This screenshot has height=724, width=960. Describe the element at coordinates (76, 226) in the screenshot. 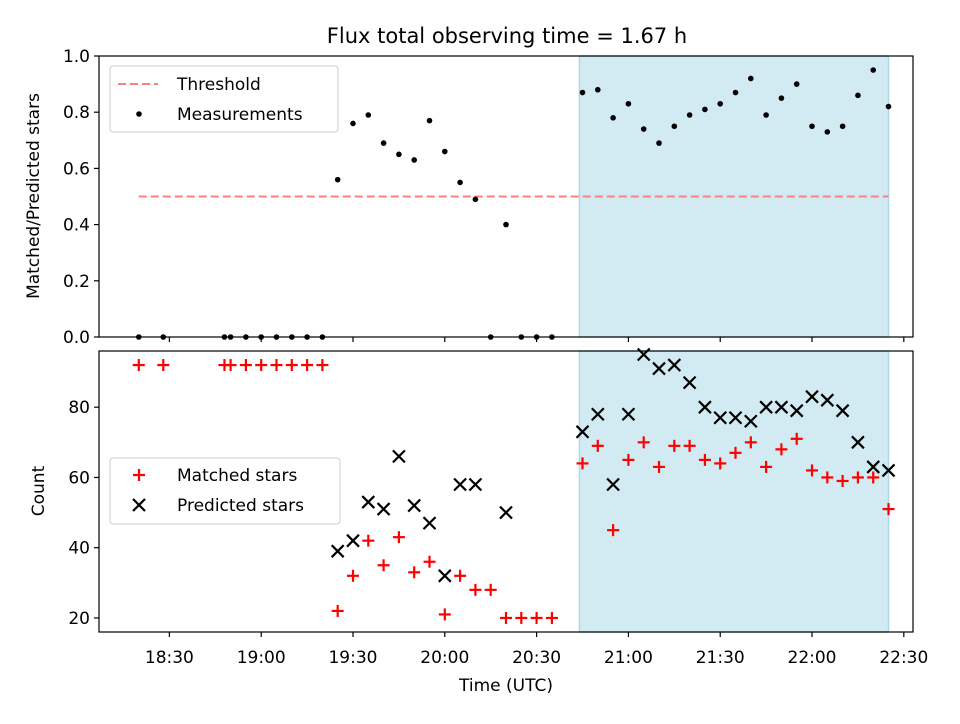

I see `top-y-tick-label: 0.4` at that location.